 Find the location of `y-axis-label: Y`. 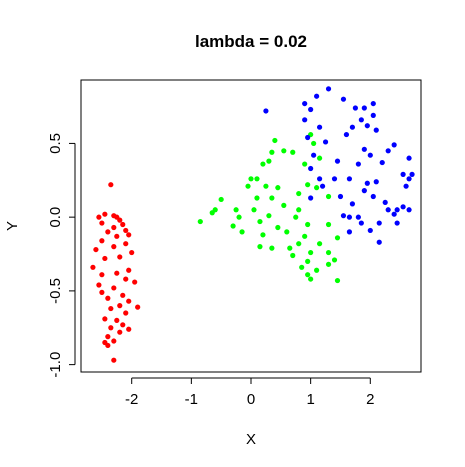

y-axis-label: Y is located at coordinates (12, 226).